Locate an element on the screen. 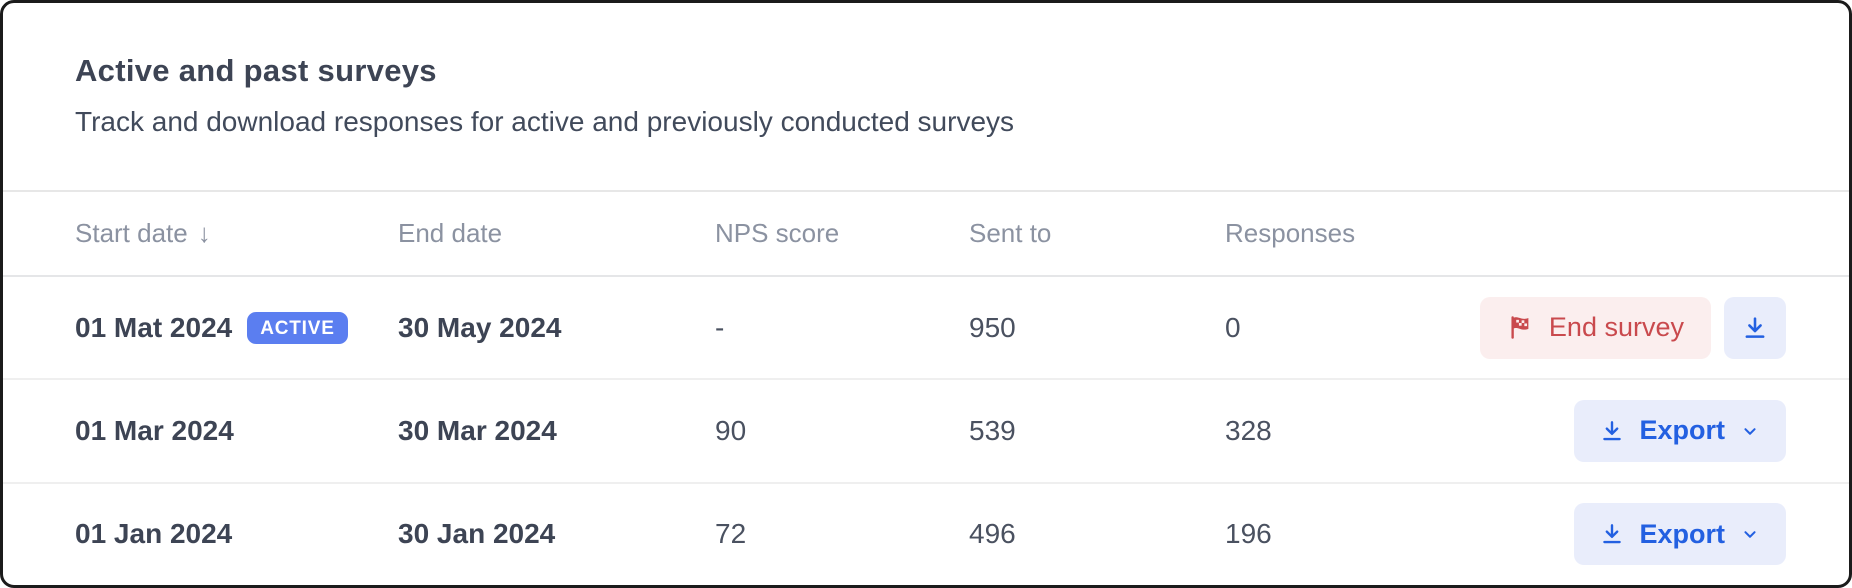 The image size is (1852, 588). cell-nps-score: - is located at coordinates (720, 327).